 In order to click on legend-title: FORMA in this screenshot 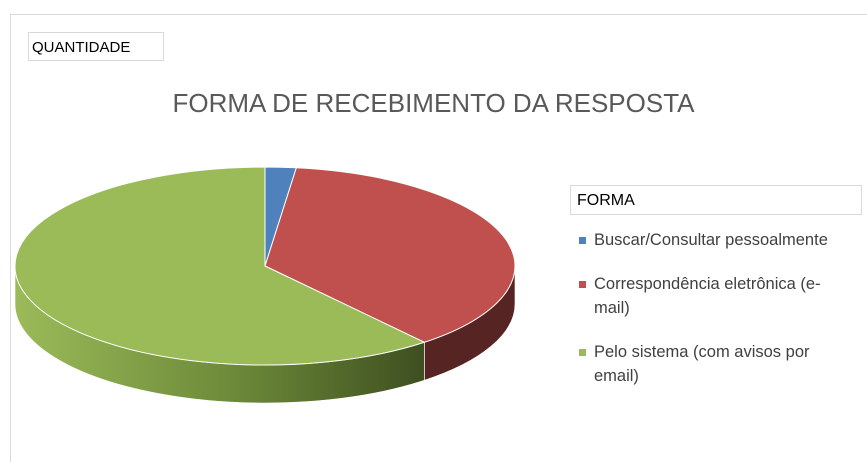, I will do `click(716, 200)`.